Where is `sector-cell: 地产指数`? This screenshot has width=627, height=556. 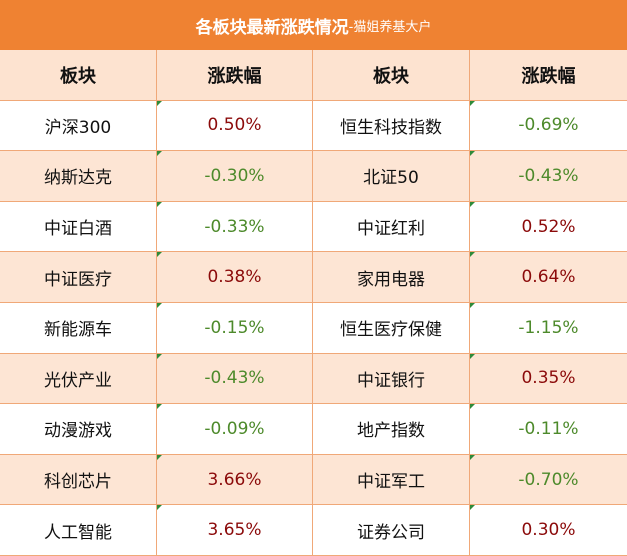 sector-cell: 地产指数 is located at coordinates (391, 429).